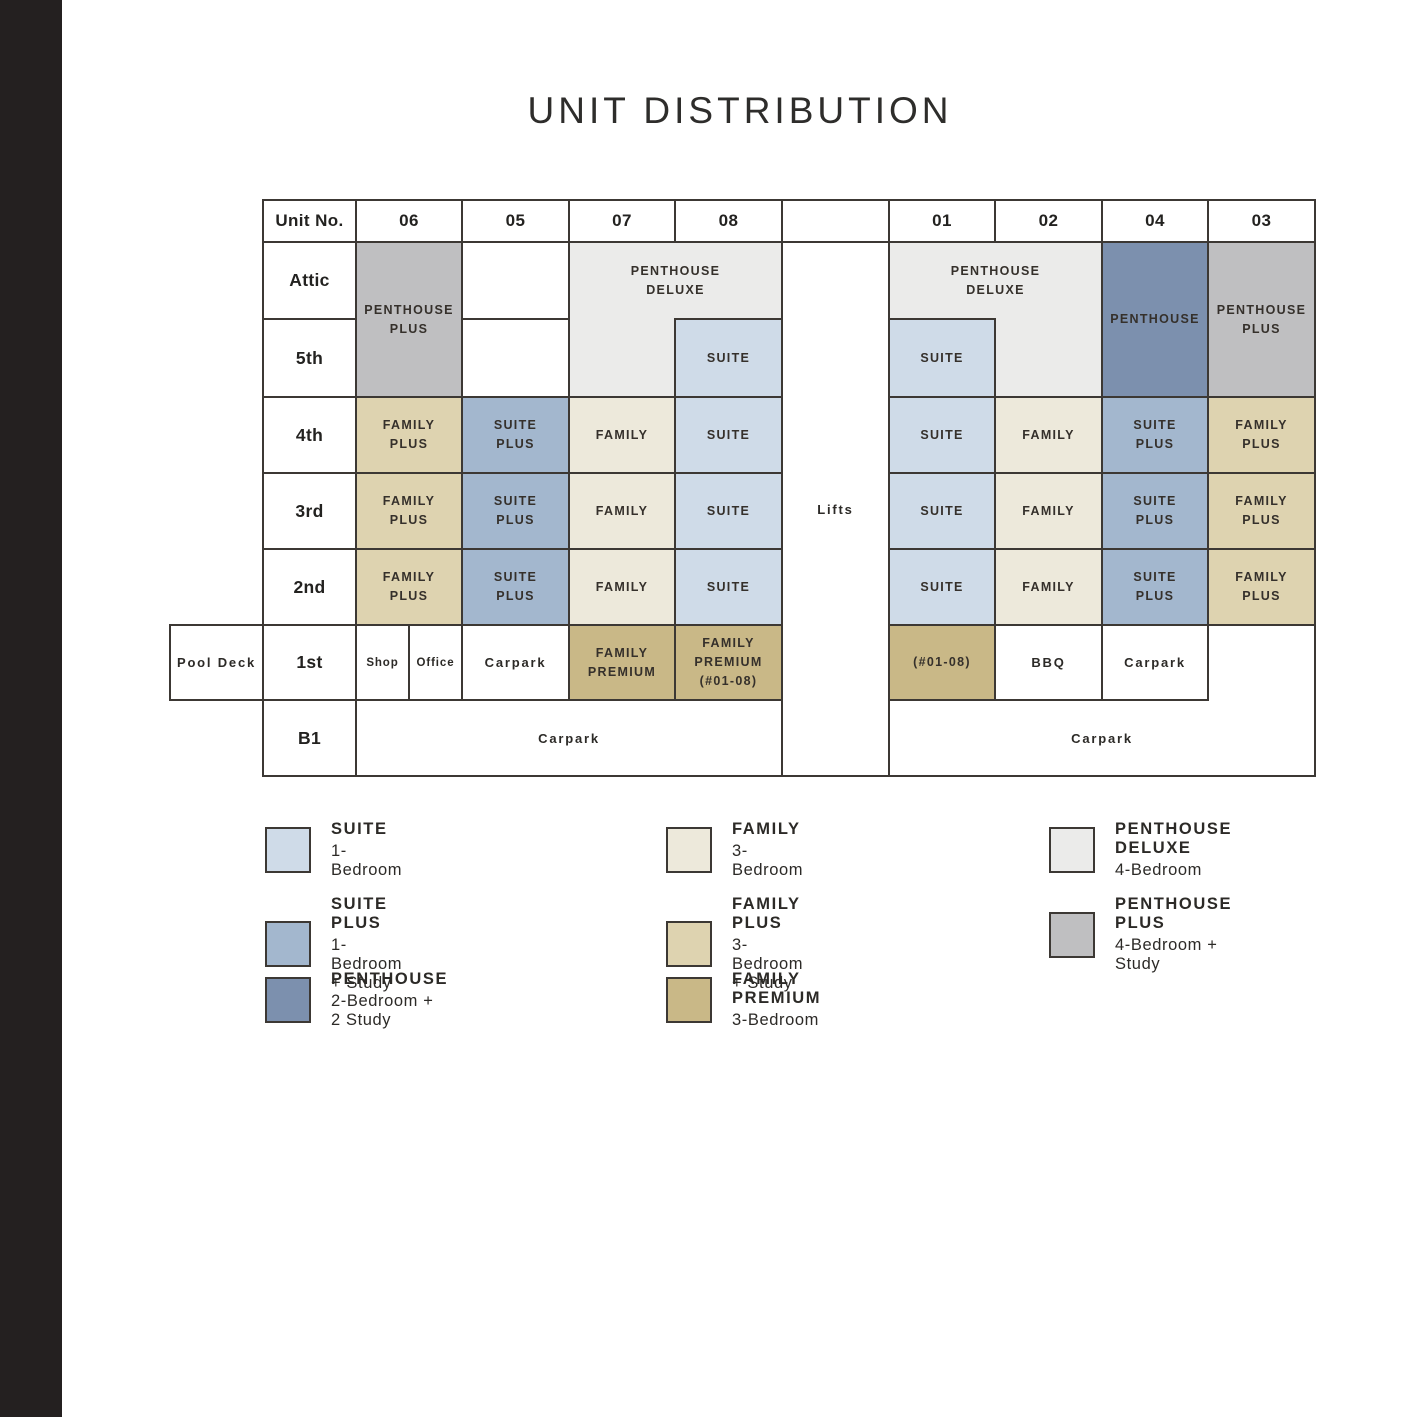  Describe the element at coordinates (409, 221) in the screenshot. I see `header-06: 06` at that location.